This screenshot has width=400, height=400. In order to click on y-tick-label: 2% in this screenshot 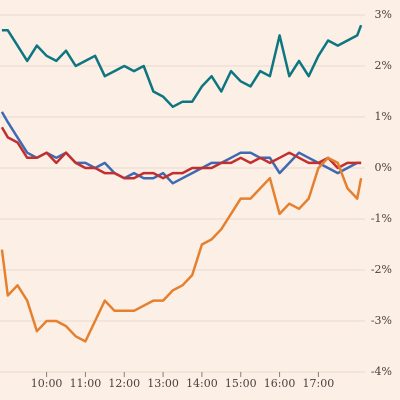, I will do `click(383, 65)`.